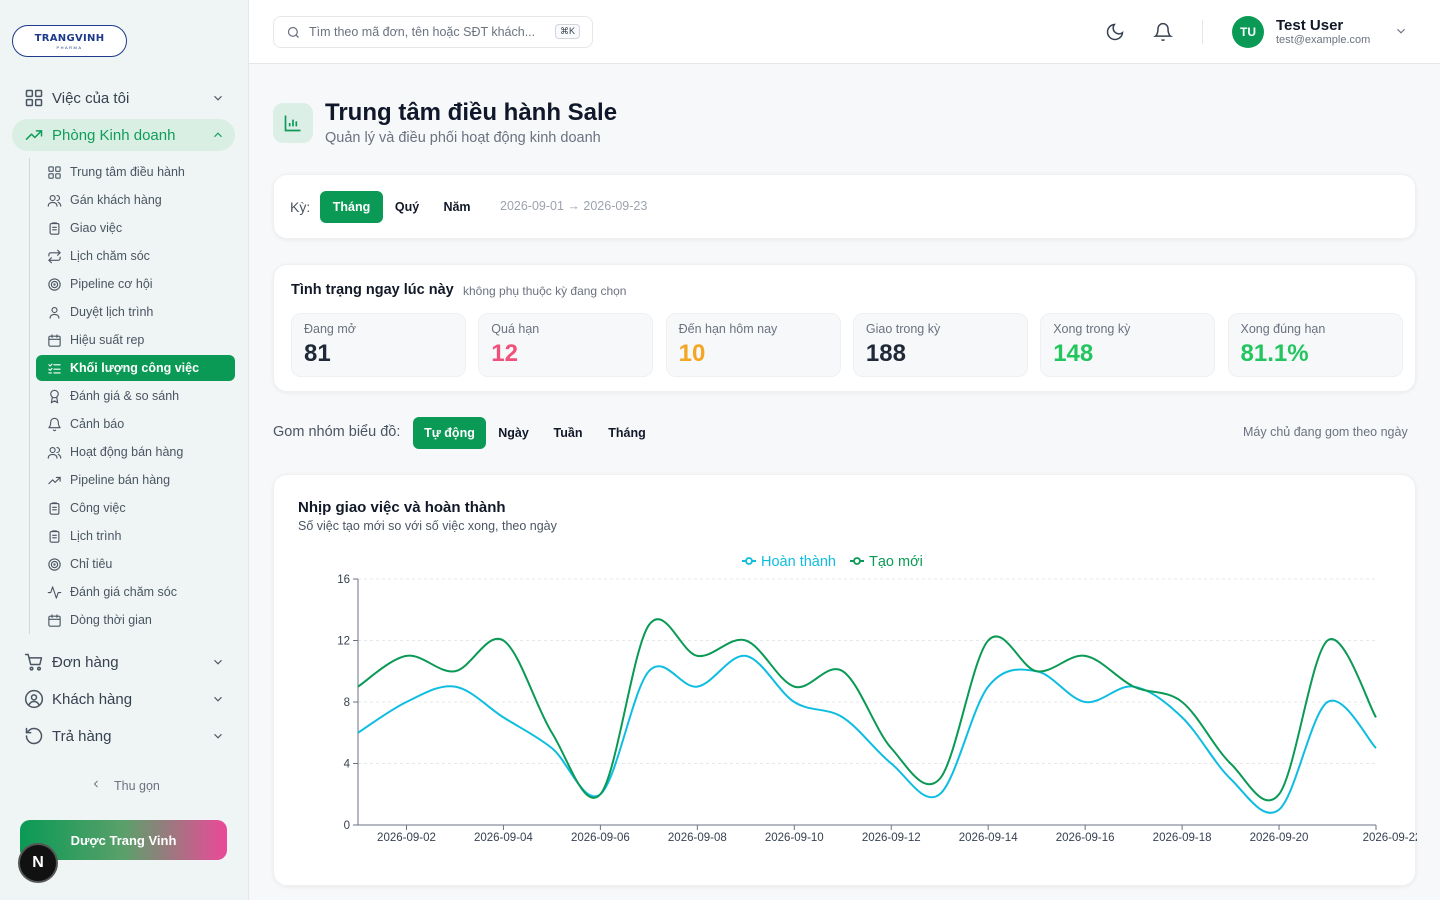 This screenshot has height=900, width=1440. What do you see at coordinates (1310, 25) in the screenshot?
I see `user-name: Test User` at bounding box center [1310, 25].